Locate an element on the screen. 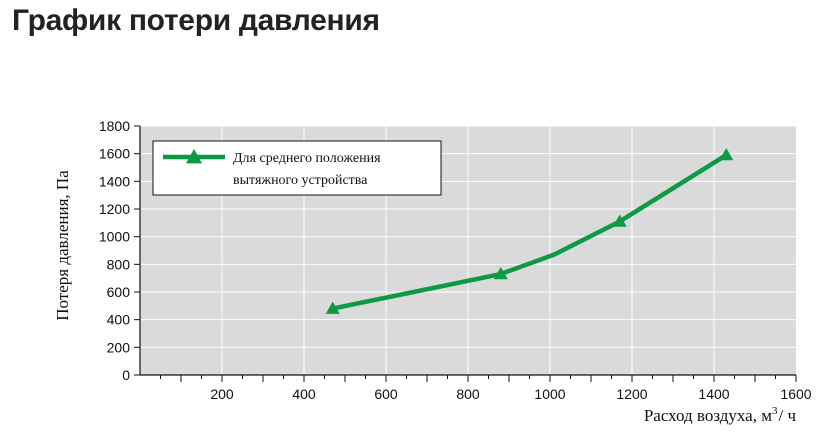 This screenshot has width=820, height=444. x-tick-label: 1400 is located at coordinates (713, 394).